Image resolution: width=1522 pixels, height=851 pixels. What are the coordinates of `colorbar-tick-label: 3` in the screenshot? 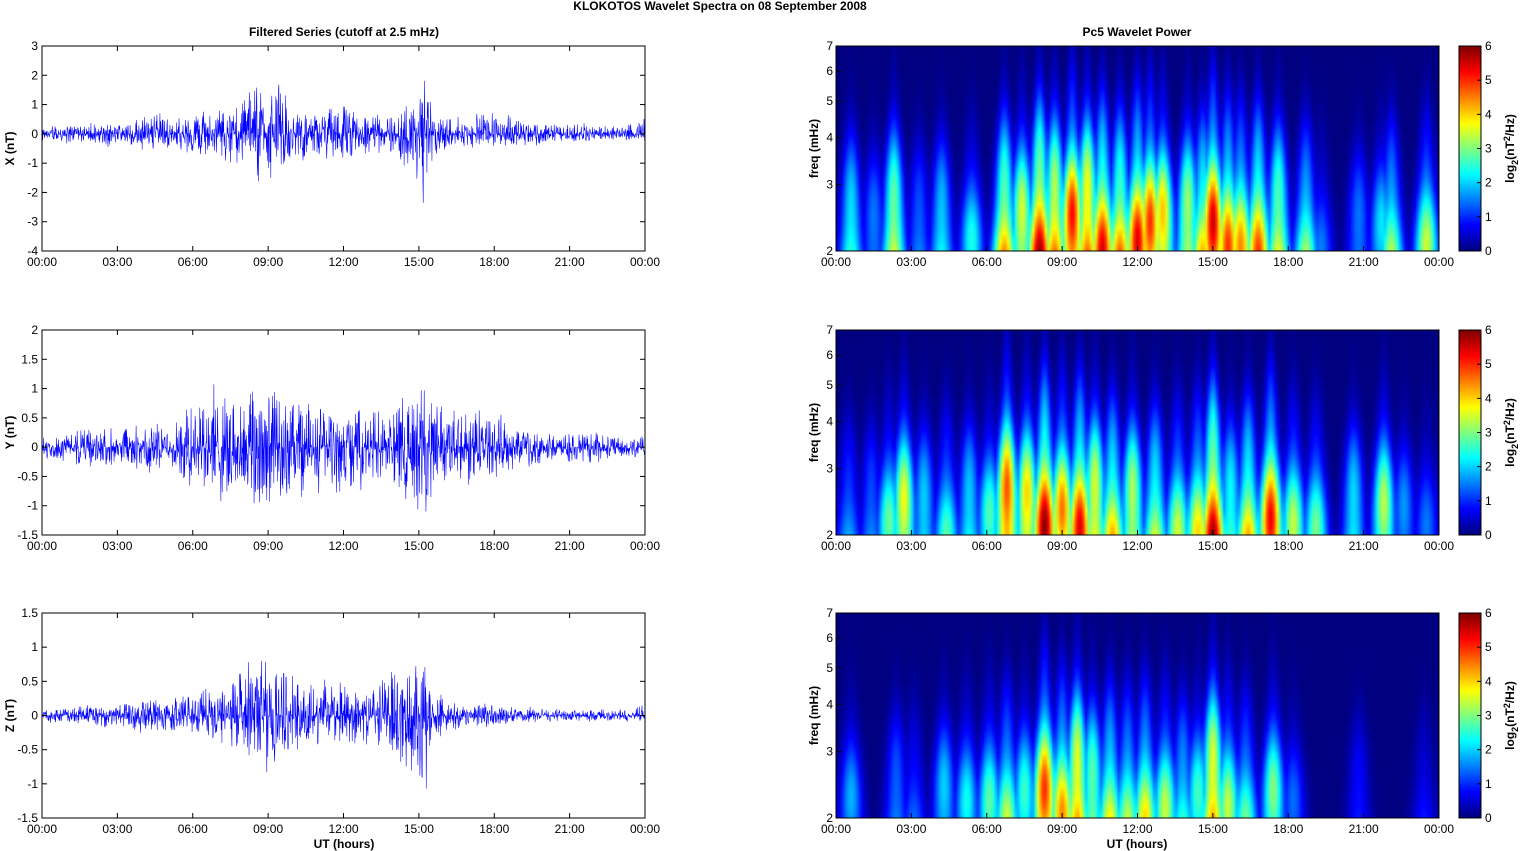 It's located at (1488, 433).